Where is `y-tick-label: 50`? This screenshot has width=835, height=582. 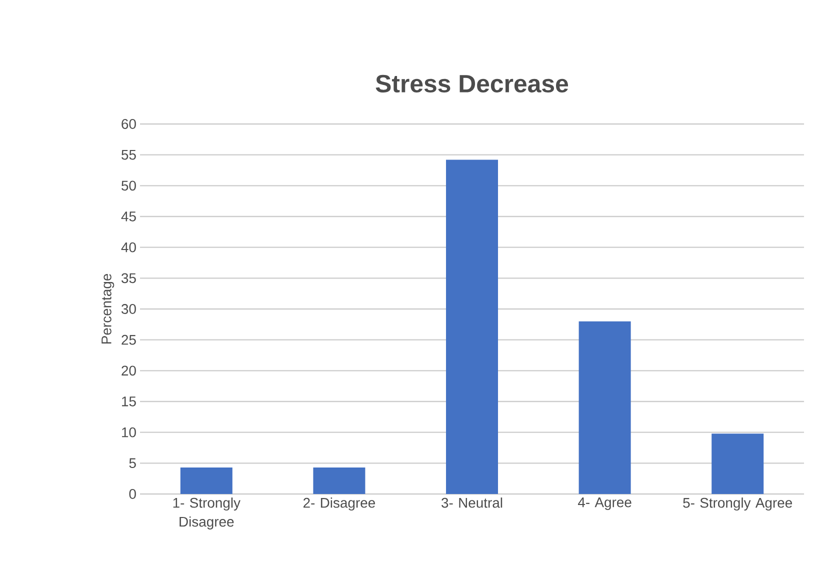 y-tick-label: 50 is located at coordinates (129, 185).